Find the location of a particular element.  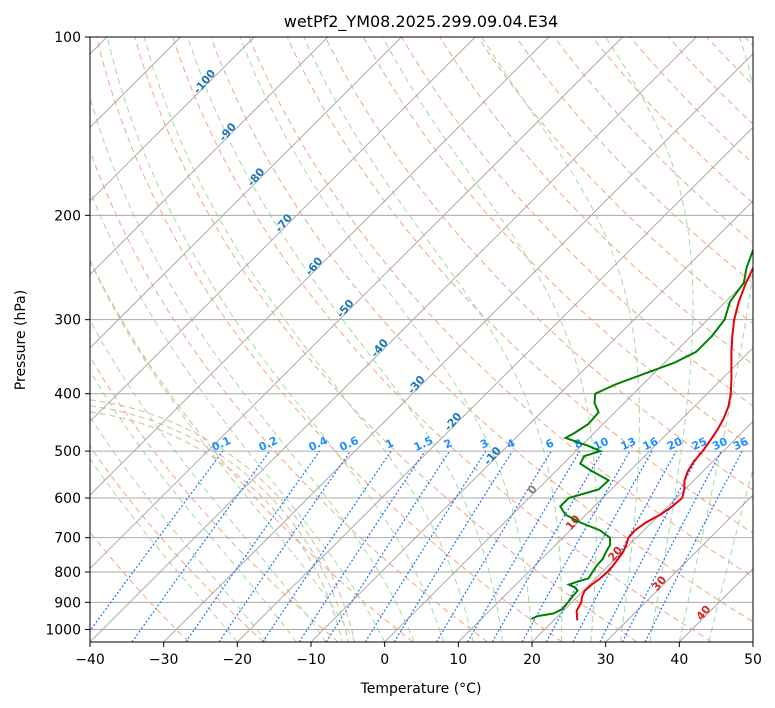

x-tick-label: 30 is located at coordinates (606, 660).